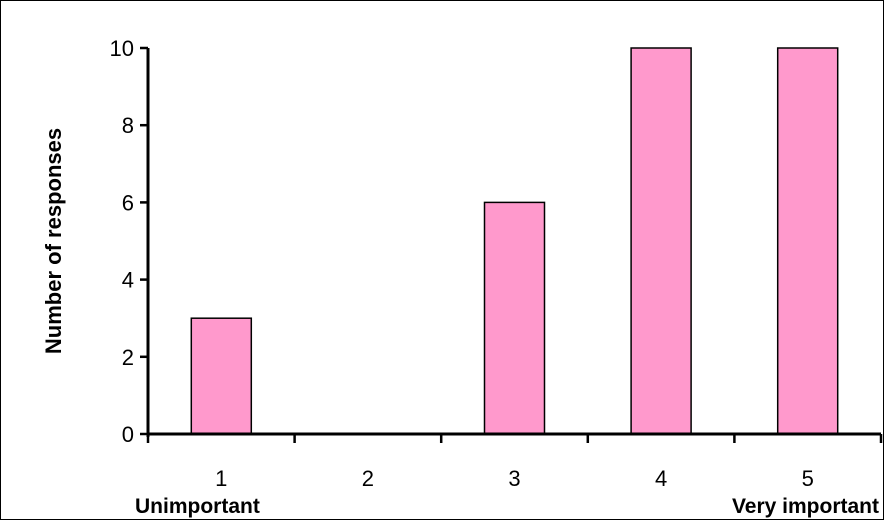 This screenshot has width=884, height=521. What do you see at coordinates (661, 478) in the screenshot?
I see `x-tick-label-4: 4` at bounding box center [661, 478].